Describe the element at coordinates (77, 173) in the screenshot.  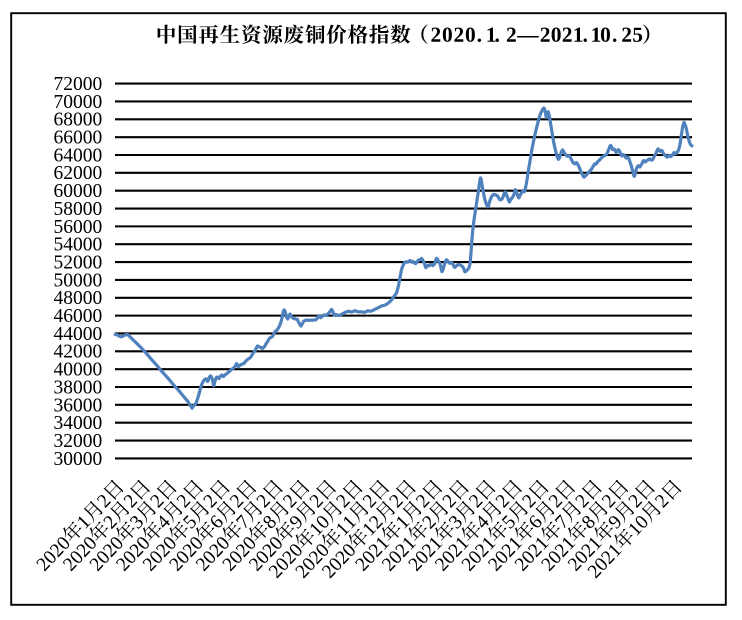
I see `svg-text: 62000` at that location.